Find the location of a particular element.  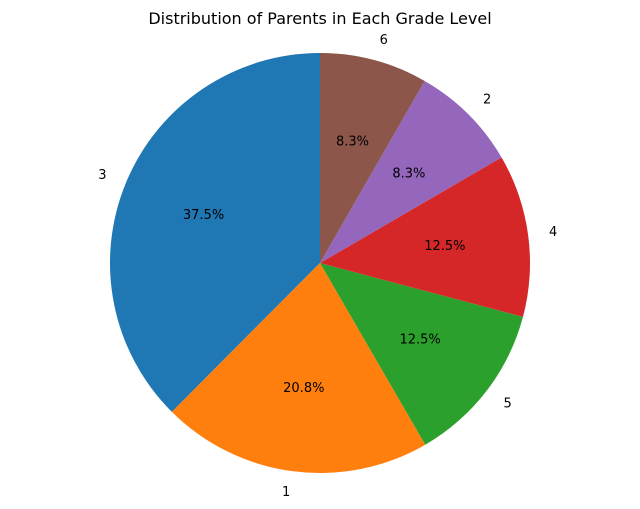

slice-label-6: 6 is located at coordinates (384, 40).